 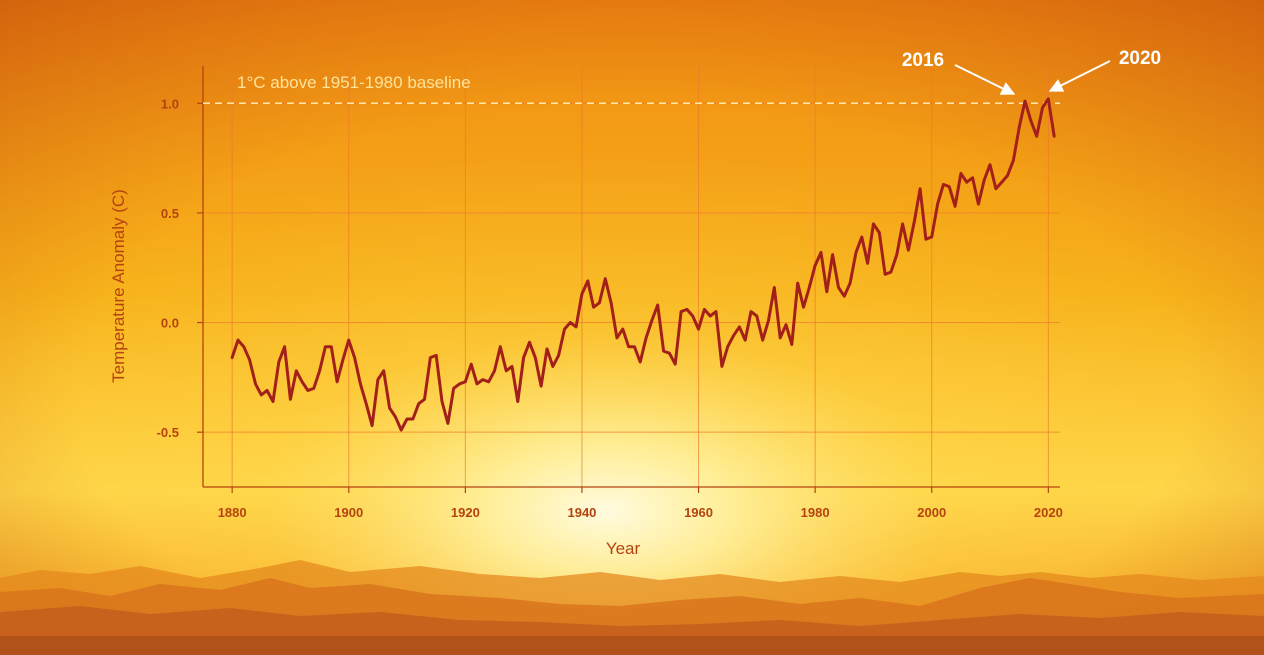 I want to click on data-point-1951, so click(x=646, y=338).